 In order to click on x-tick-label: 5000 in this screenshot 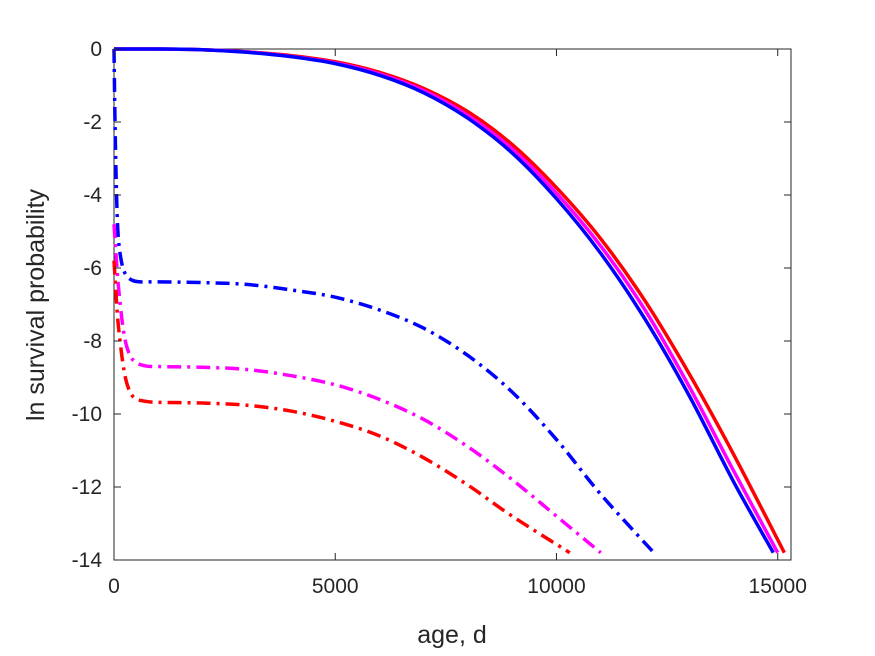, I will do `click(335, 586)`.